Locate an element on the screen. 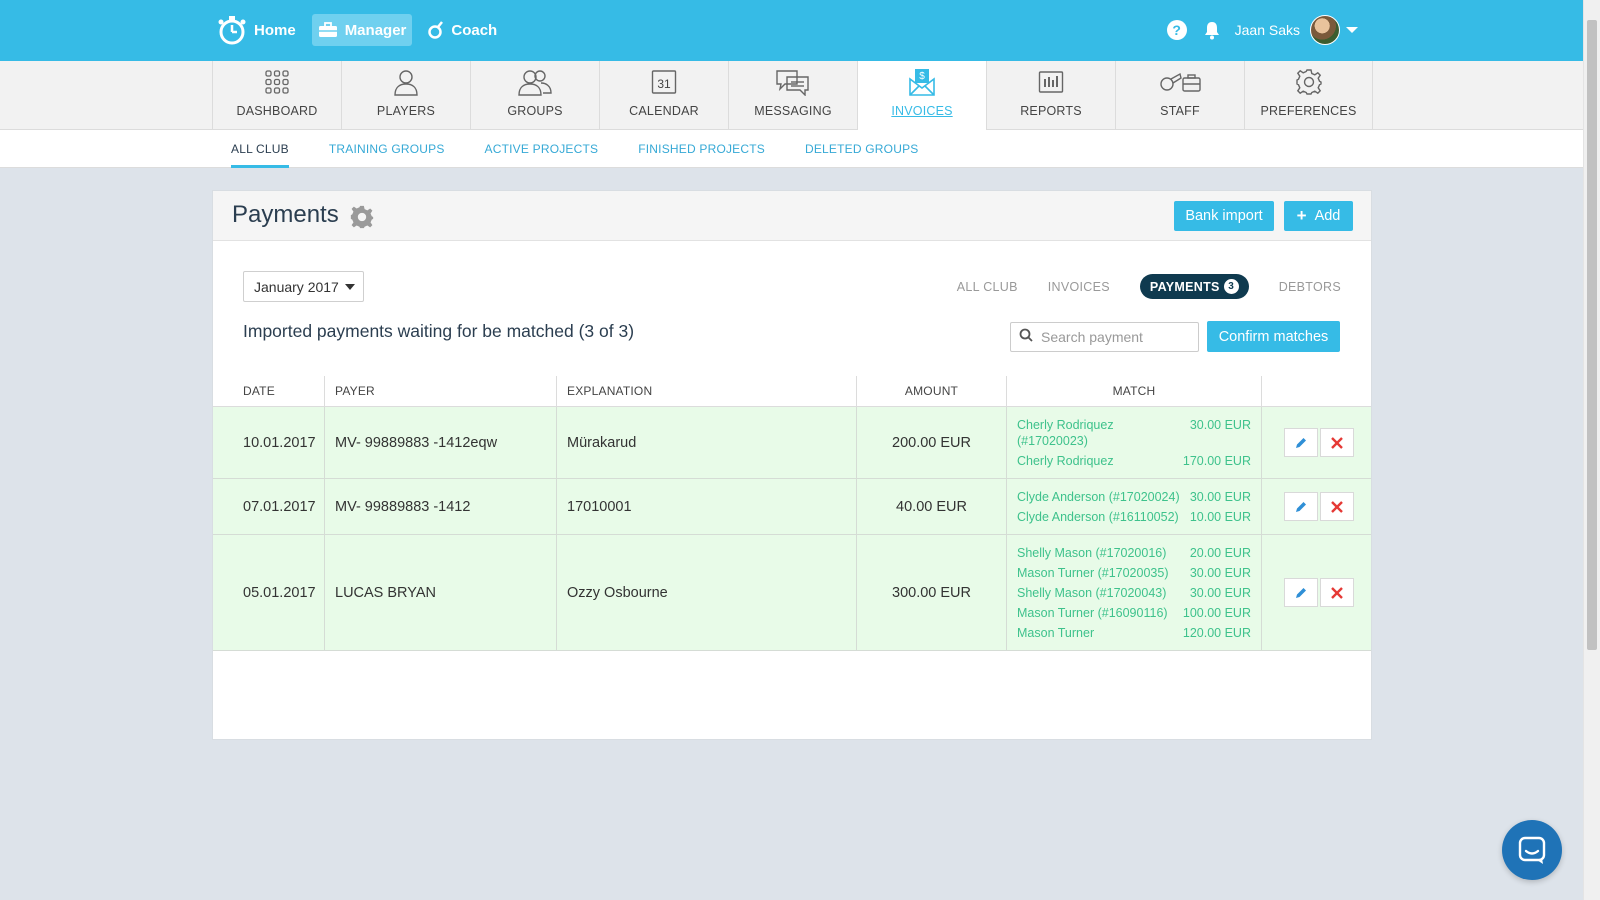 This screenshot has width=1600, height=900. module-groups: GROUPS is located at coordinates (534, 95).